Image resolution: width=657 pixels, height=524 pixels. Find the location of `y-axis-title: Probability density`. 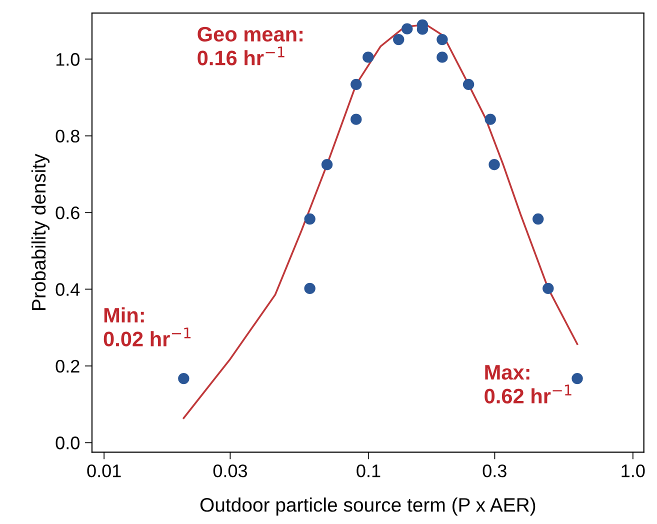

y-axis-title: Probability density is located at coordinates (40, 232).